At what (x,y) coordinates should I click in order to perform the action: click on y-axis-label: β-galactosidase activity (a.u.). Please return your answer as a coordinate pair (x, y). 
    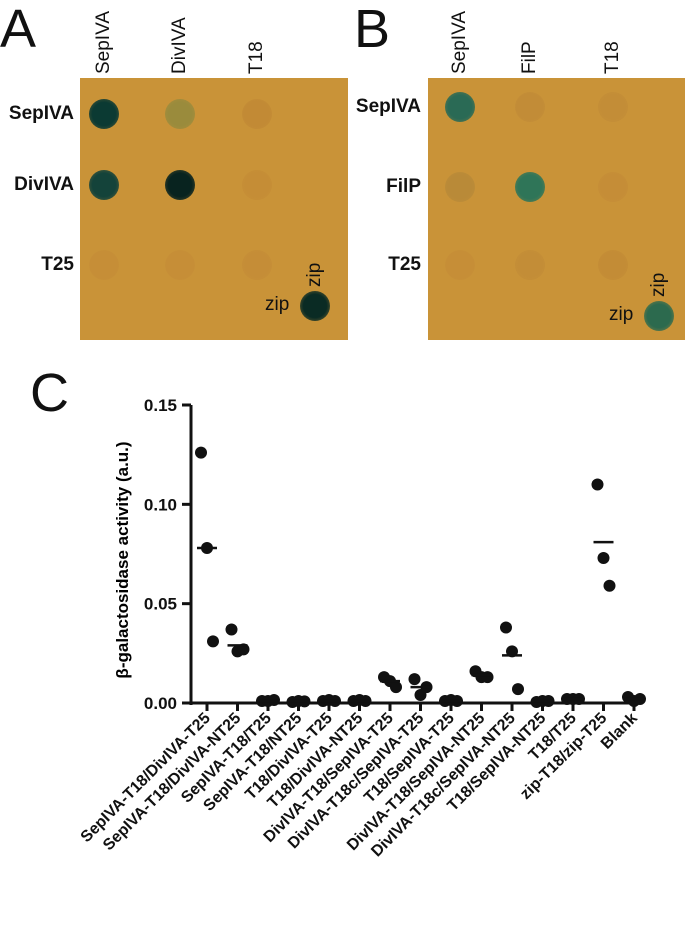
    Looking at the image, I should click on (122, 559).